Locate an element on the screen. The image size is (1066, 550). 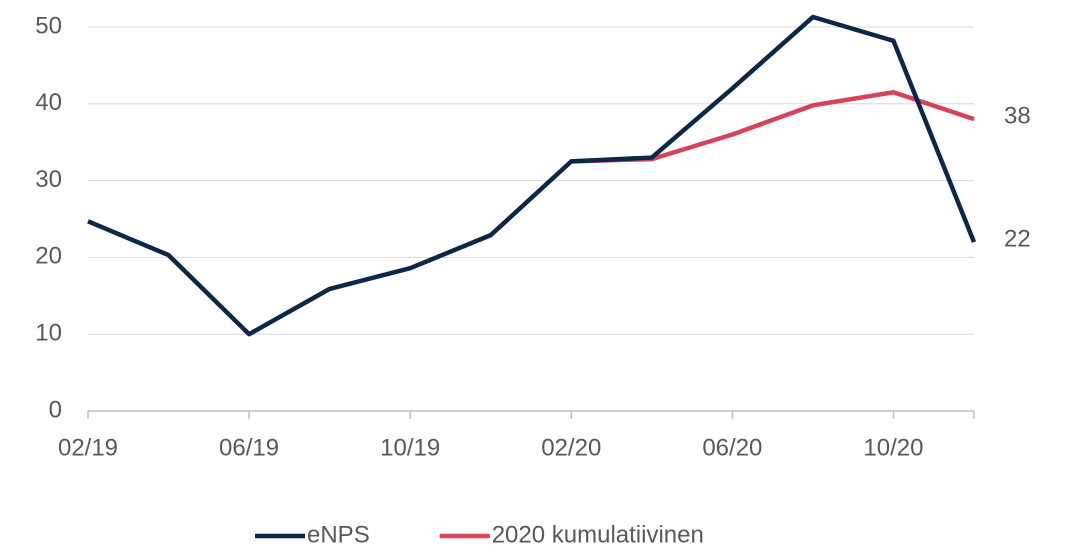
x-tick-label: 06/20 is located at coordinates (732, 447).